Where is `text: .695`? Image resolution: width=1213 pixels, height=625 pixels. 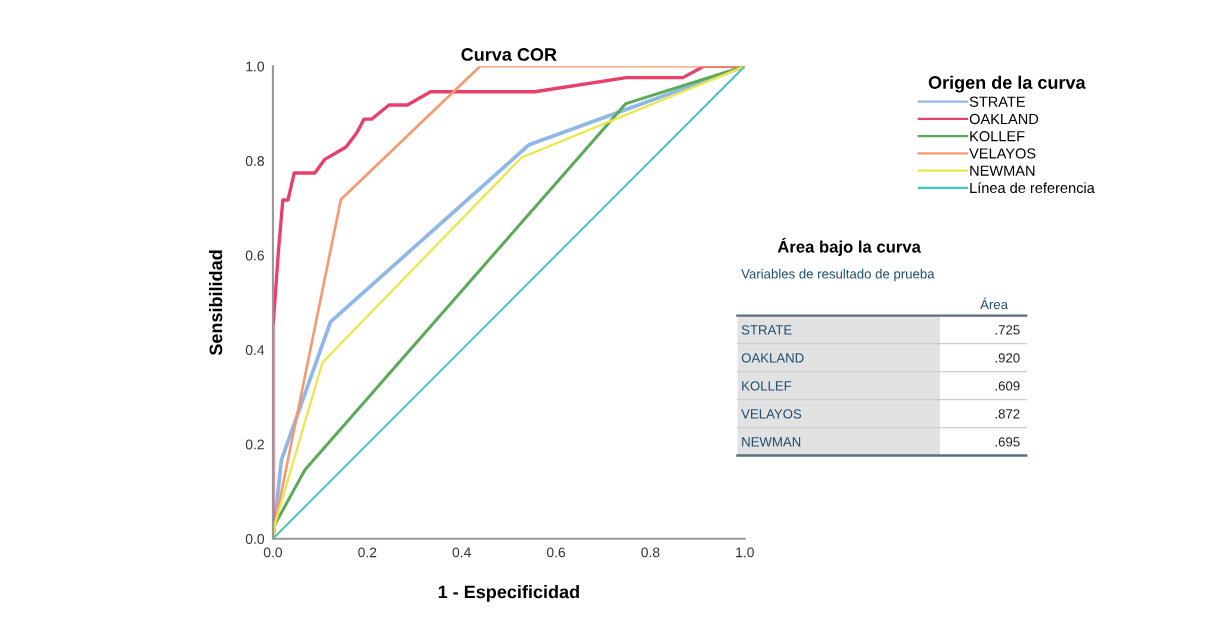
text: .695 is located at coordinates (1007, 442).